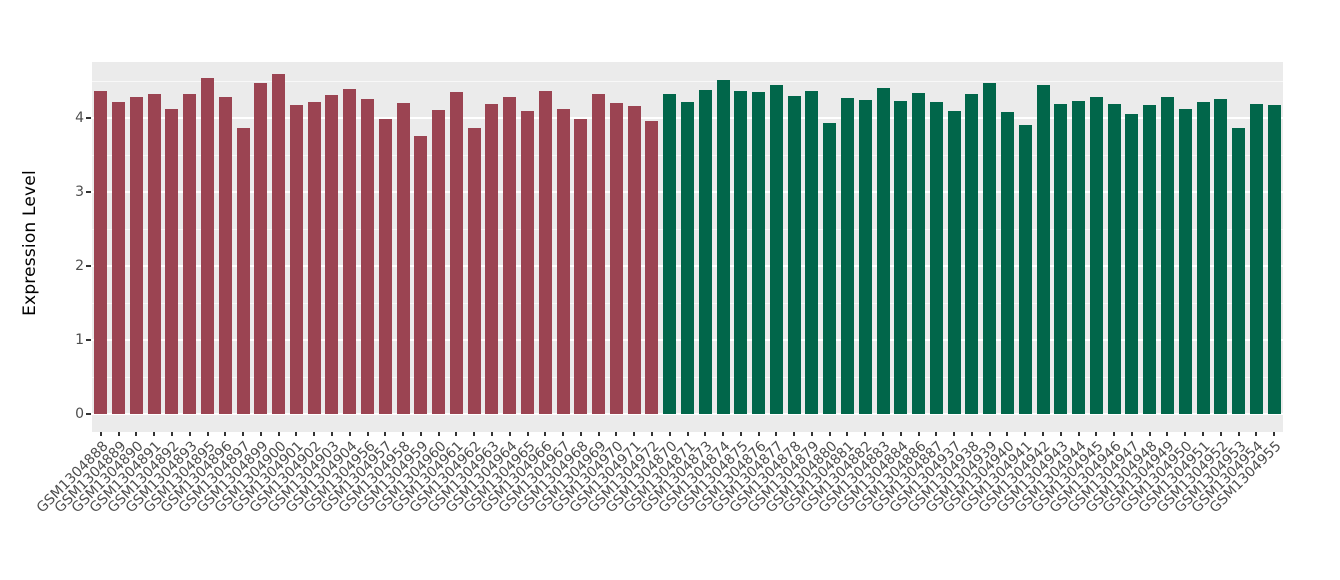  I want to click on y-axis-title: Expression Level, so click(30, 243).